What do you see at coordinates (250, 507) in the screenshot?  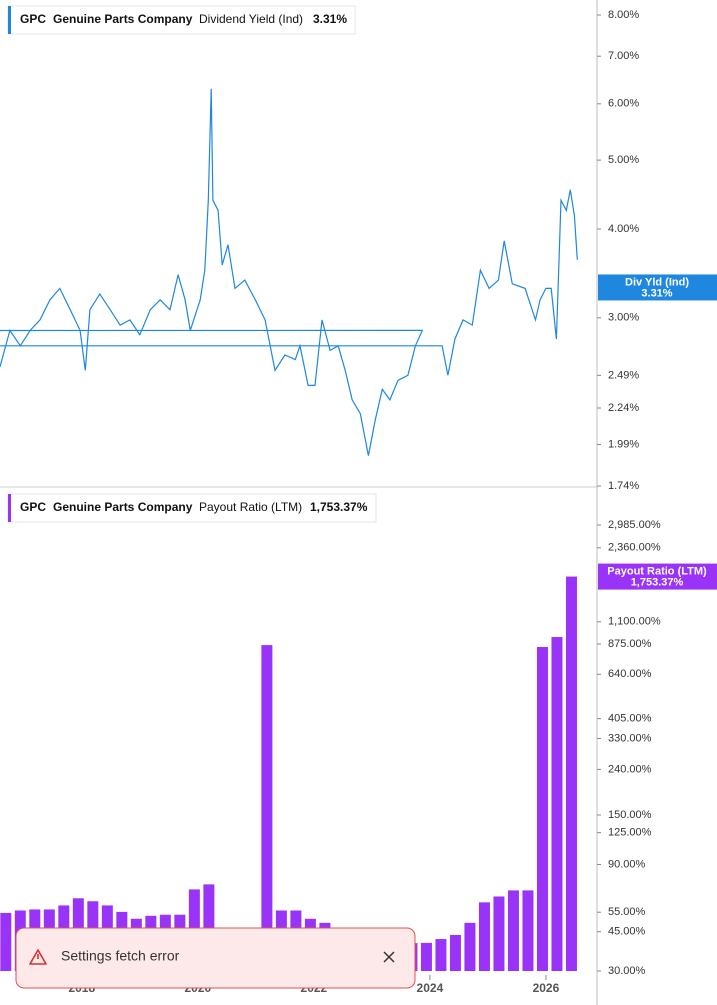 I see `metric: Payout Ratio (LTM)` at bounding box center [250, 507].